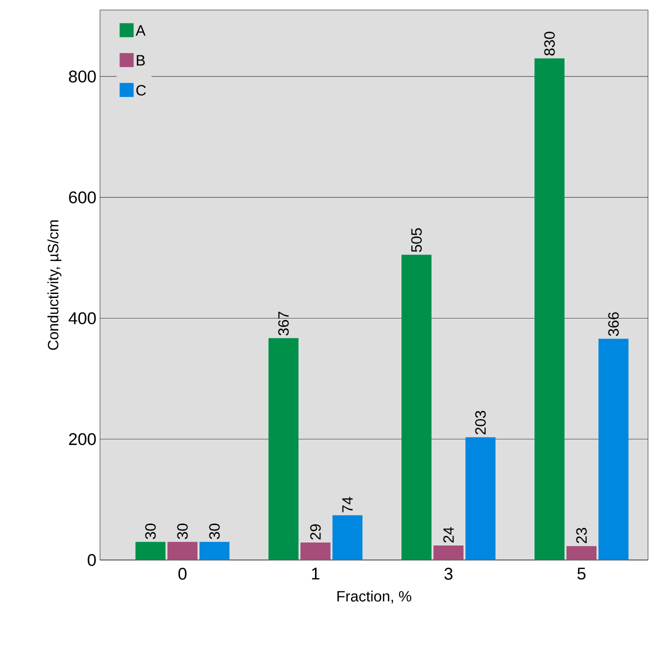 This screenshot has height=649, width=649. What do you see at coordinates (581, 536) in the screenshot?
I see `data-label: 23` at bounding box center [581, 536].